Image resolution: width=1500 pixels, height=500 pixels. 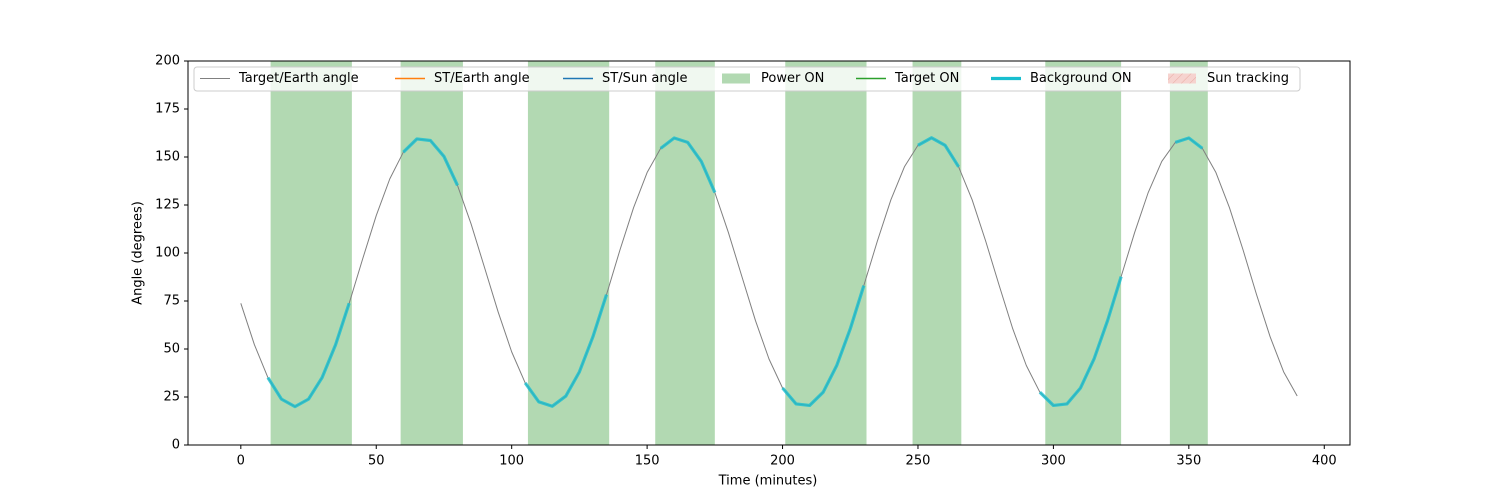 I want to click on x-tick-label: 200, so click(x=782, y=461).